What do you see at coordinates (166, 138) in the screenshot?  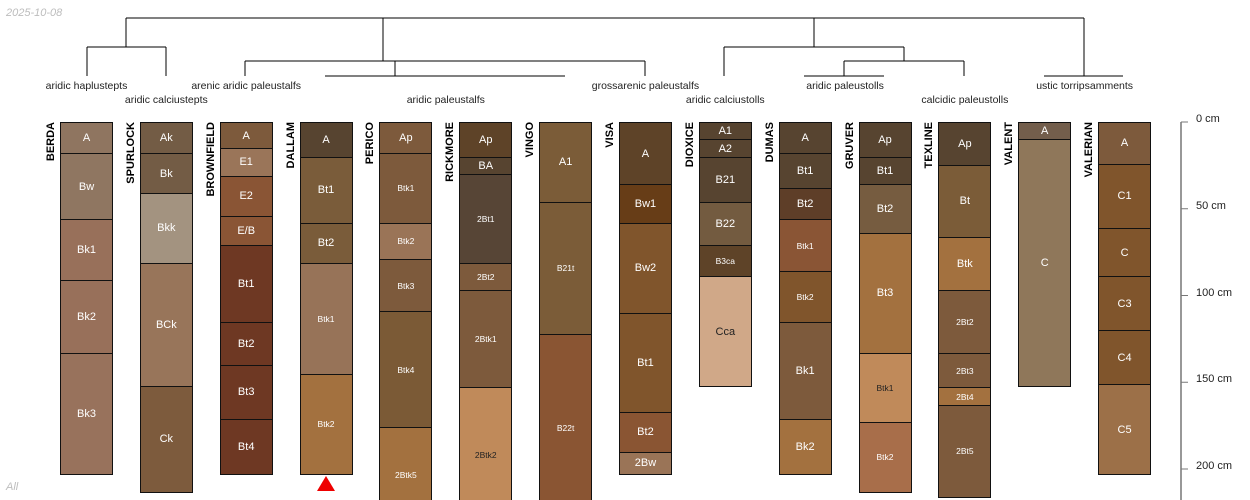 I see `horizon: Ak` at bounding box center [166, 138].